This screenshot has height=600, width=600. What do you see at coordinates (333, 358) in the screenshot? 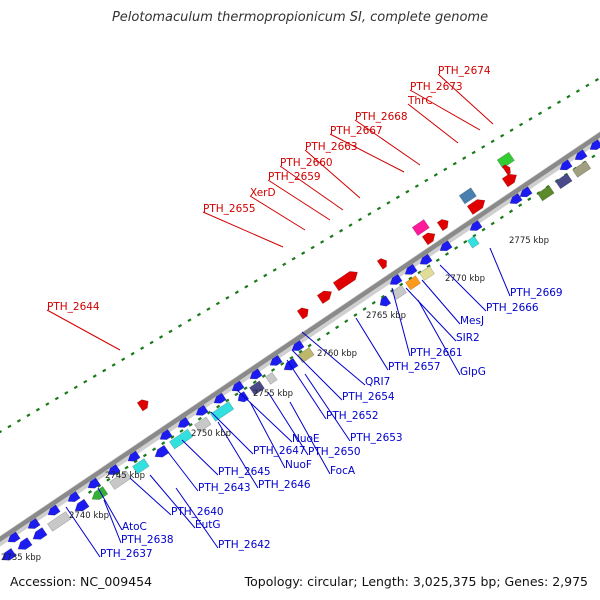
I see `reverse-label-17-leader` at bounding box center [333, 358].